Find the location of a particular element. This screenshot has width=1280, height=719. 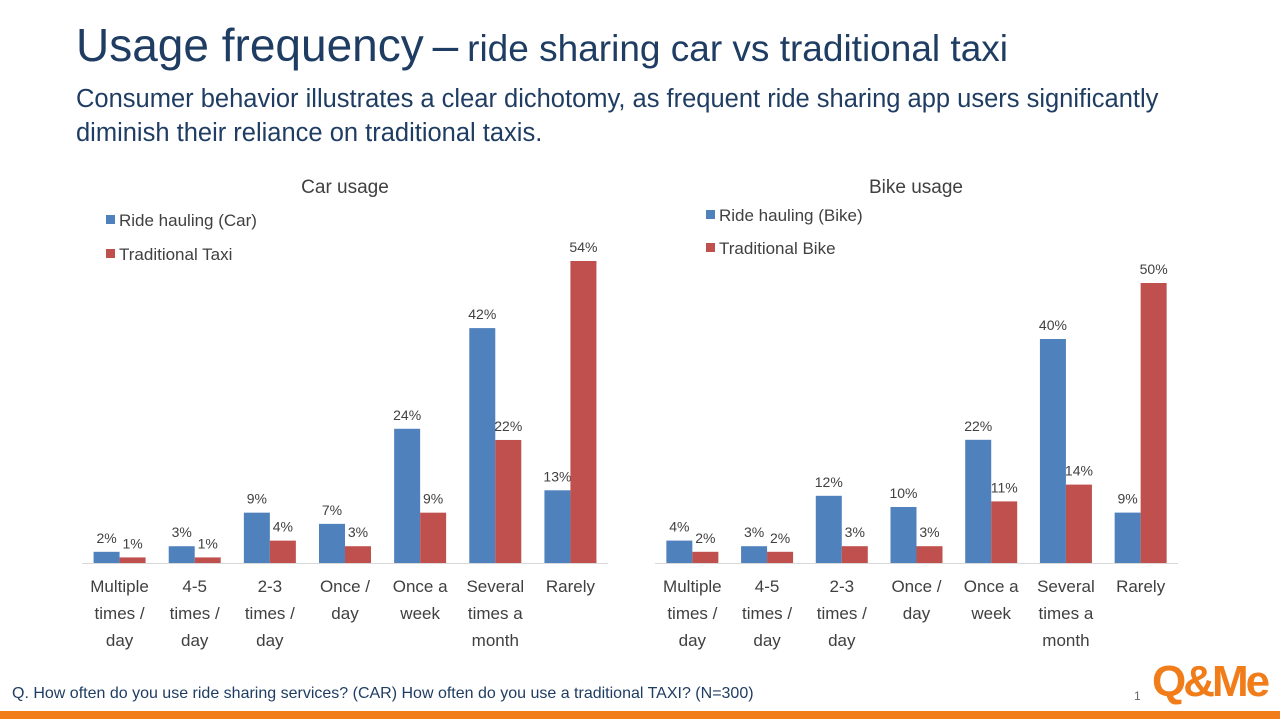

data-label: 10% is located at coordinates (903, 493).